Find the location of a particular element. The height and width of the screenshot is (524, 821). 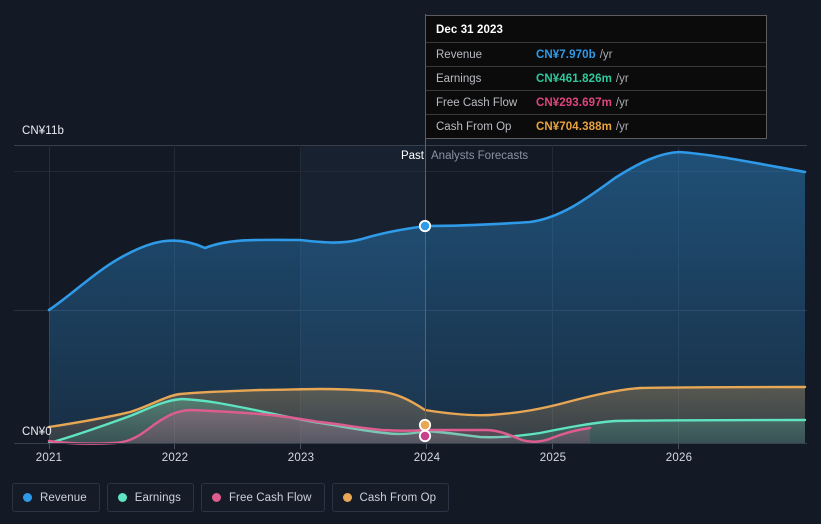

x-axis-label-2024: 2024 is located at coordinates (427, 458).